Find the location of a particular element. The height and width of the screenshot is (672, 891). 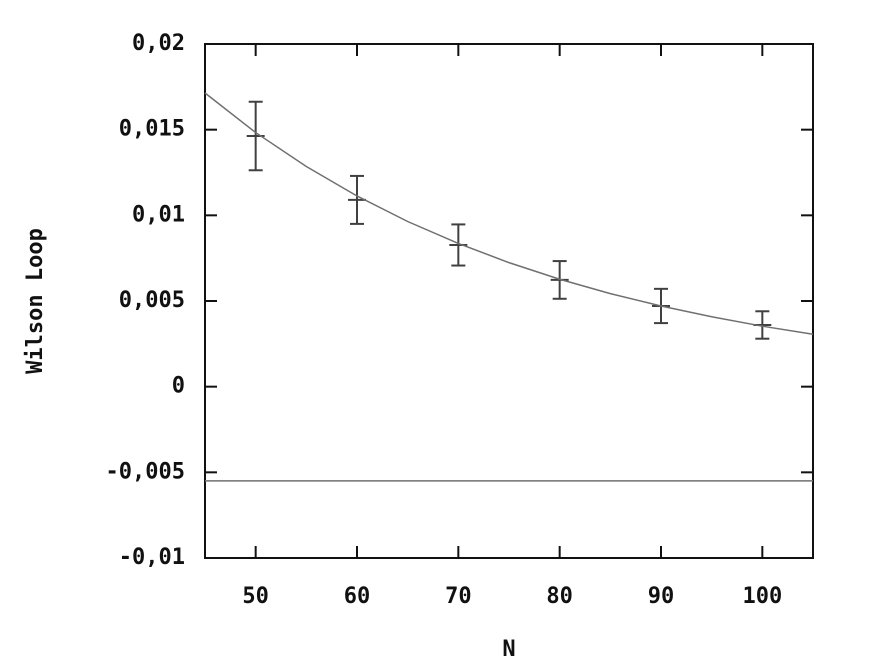

y-tick-label: 0,015 is located at coordinates (152, 129).